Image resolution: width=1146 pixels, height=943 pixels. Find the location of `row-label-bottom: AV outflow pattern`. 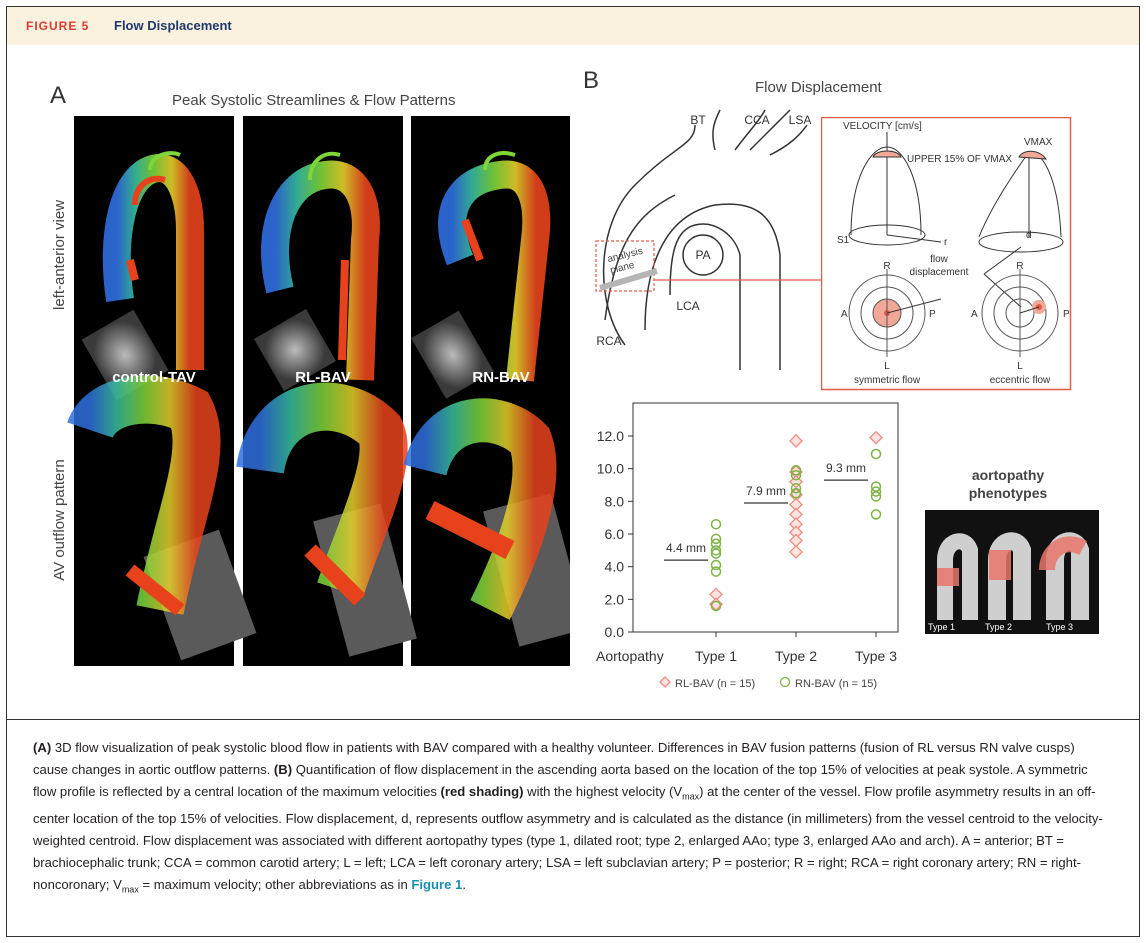

row-label-bottom: AV outflow pattern is located at coordinates (59, 519).